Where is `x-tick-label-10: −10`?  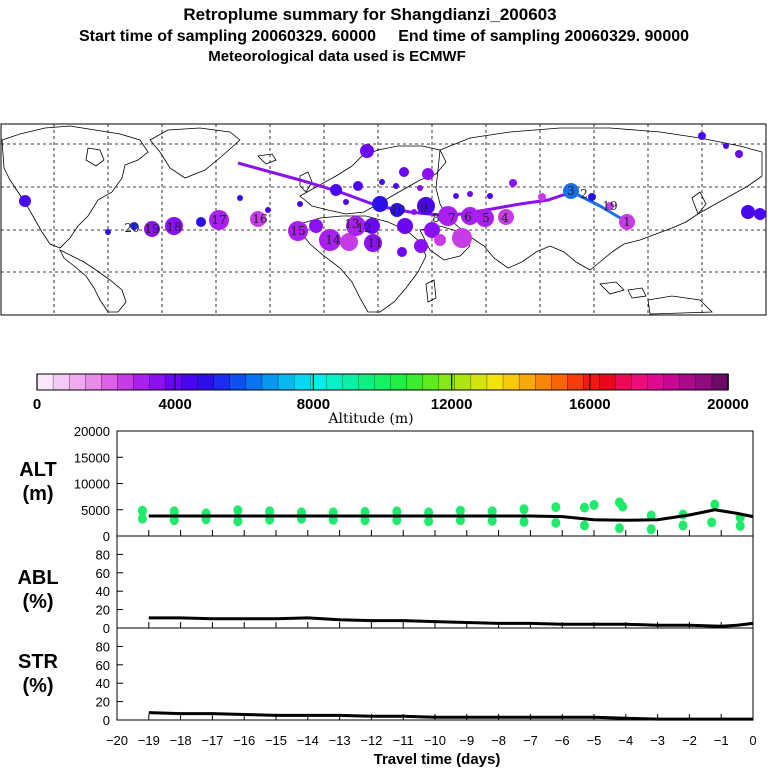
x-tick-label-10: −10 is located at coordinates (435, 740).